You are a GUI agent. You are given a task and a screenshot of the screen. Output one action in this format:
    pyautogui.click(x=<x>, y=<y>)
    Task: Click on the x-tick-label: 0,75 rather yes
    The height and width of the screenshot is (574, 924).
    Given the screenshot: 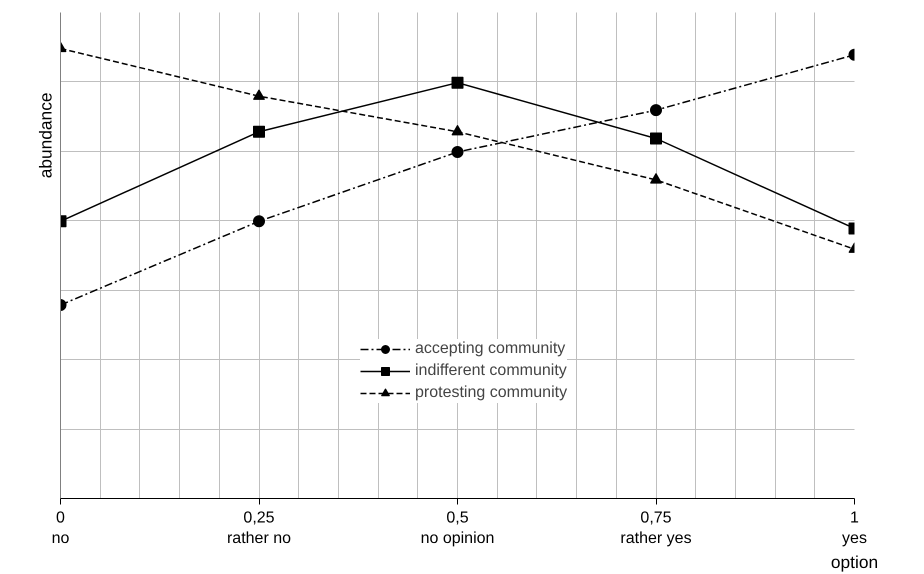 What is the action you would take?
    pyautogui.click(x=656, y=528)
    